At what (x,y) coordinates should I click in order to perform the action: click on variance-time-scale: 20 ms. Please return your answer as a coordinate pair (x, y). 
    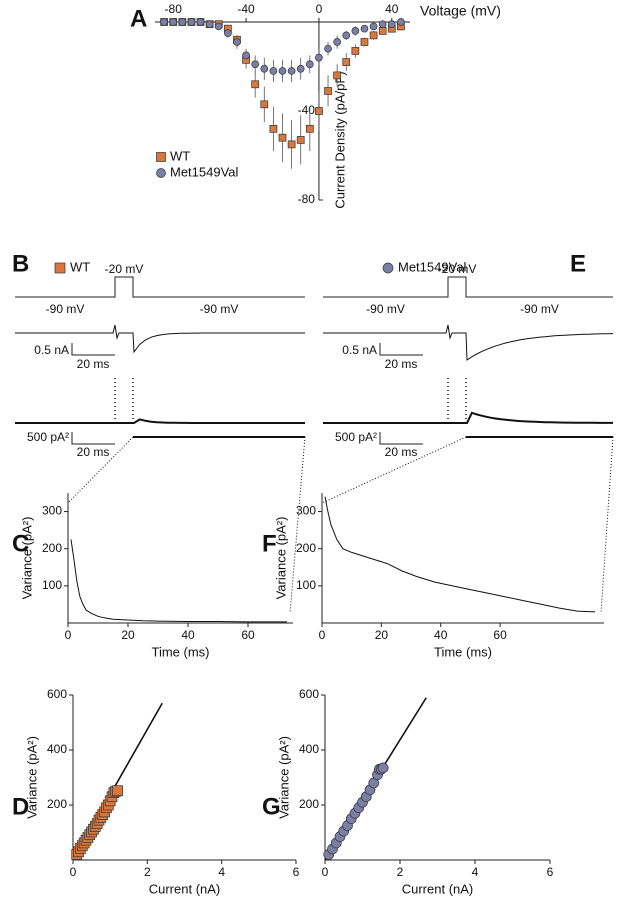
    Looking at the image, I should click on (401, 452).